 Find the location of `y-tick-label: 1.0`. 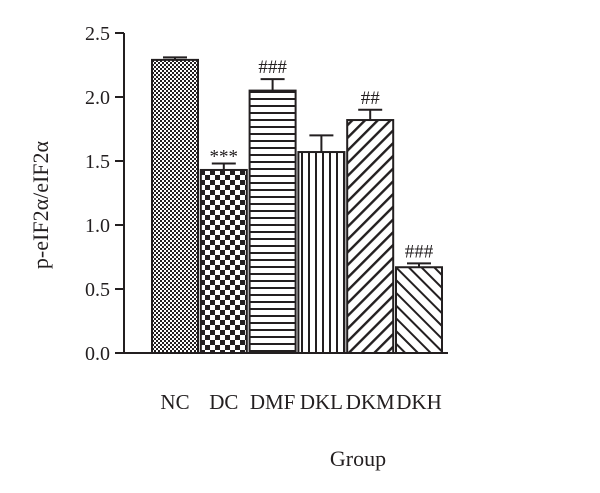

y-tick-label: 1.0 is located at coordinates (97, 226).